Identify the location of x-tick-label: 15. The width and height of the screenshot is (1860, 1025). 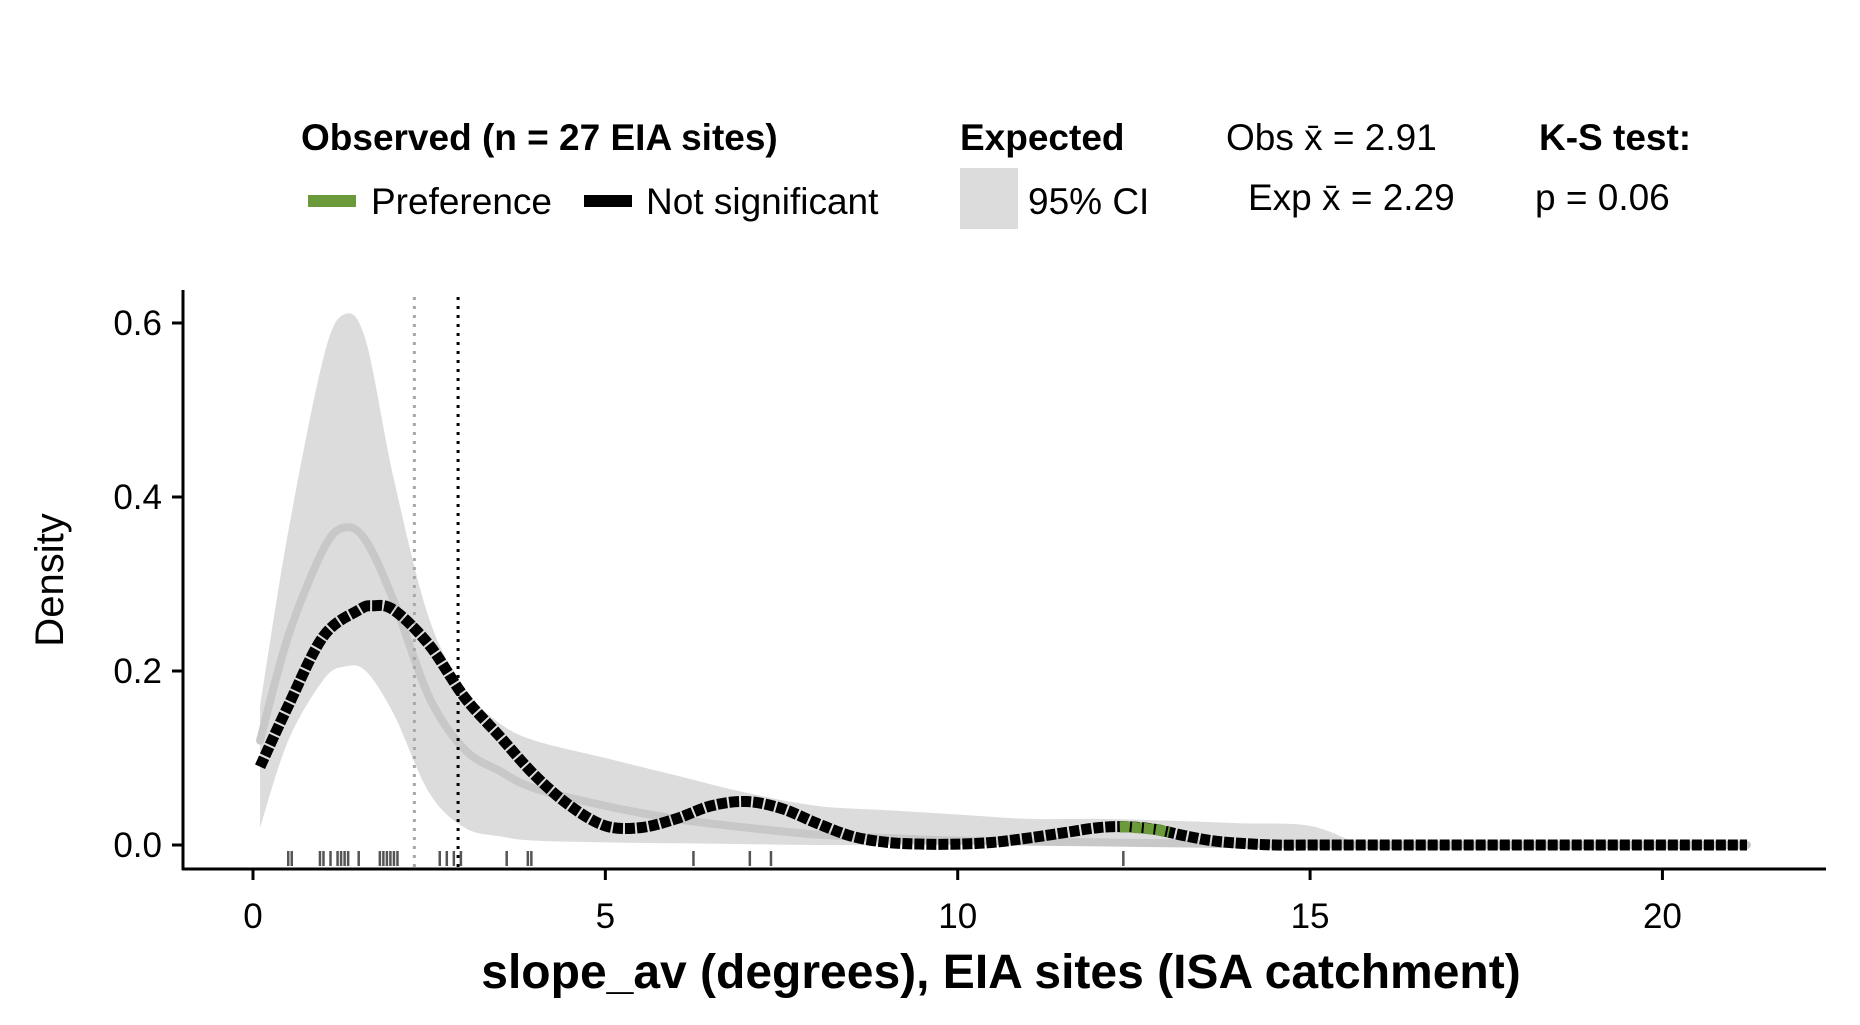
(1310, 916).